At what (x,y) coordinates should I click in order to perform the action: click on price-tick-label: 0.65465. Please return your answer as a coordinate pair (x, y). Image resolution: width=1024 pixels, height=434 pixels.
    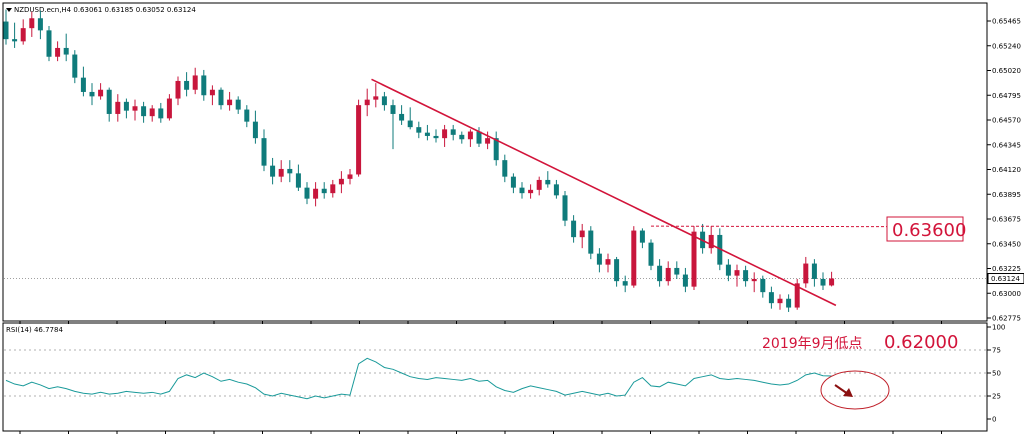
    Looking at the image, I should click on (1006, 22).